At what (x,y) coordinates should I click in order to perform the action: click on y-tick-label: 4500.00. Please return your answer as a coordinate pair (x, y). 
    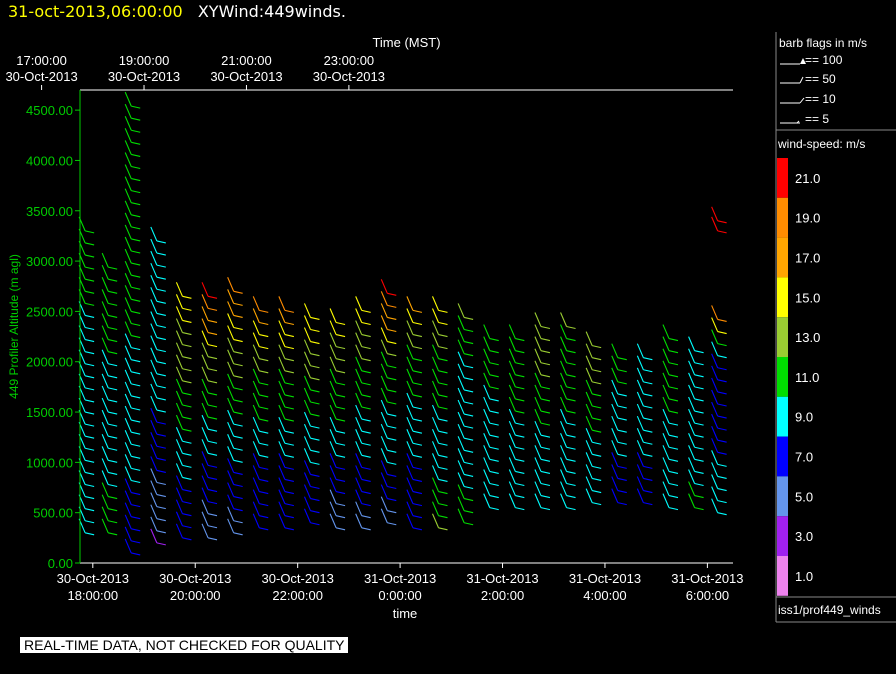
    Looking at the image, I should click on (49, 110).